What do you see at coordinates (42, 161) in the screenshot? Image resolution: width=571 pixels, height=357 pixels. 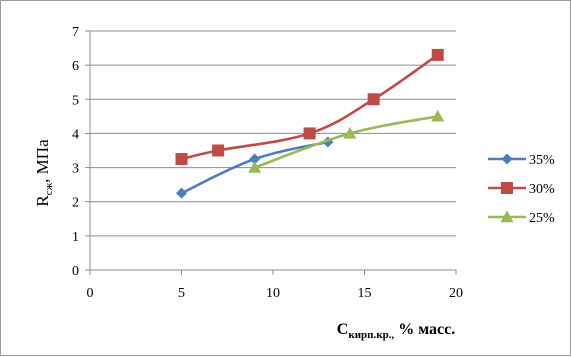 I see `y-axis-label-rest: , МПа` at bounding box center [42, 161].